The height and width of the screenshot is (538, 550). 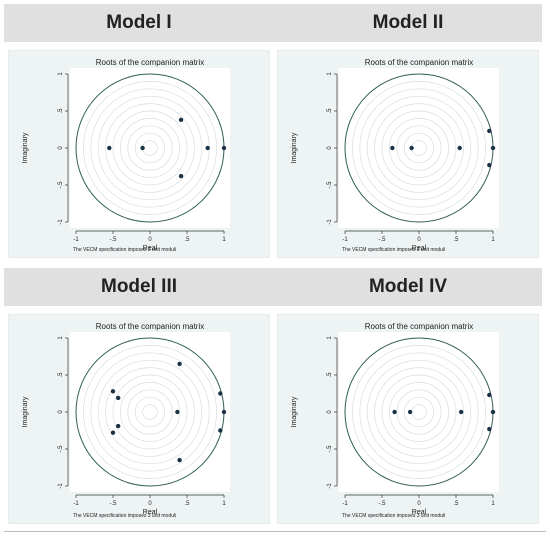 I want to click on model-header: Model II, so click(x=408, y=23).